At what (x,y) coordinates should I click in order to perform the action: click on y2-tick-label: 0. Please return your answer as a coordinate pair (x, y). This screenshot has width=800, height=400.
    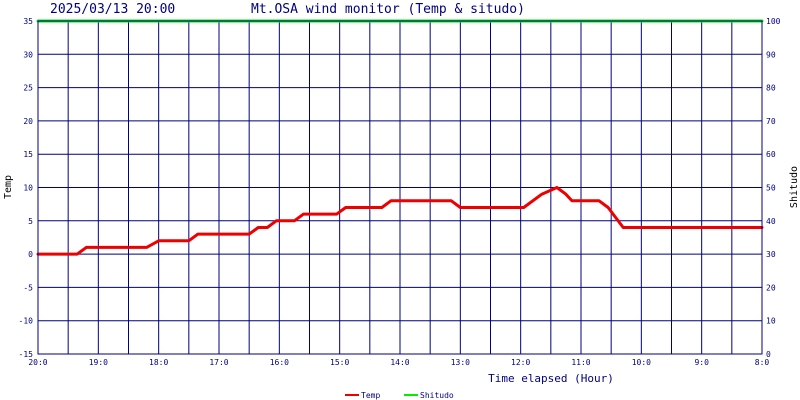
    Looking at the image, I should click on (768, 354).